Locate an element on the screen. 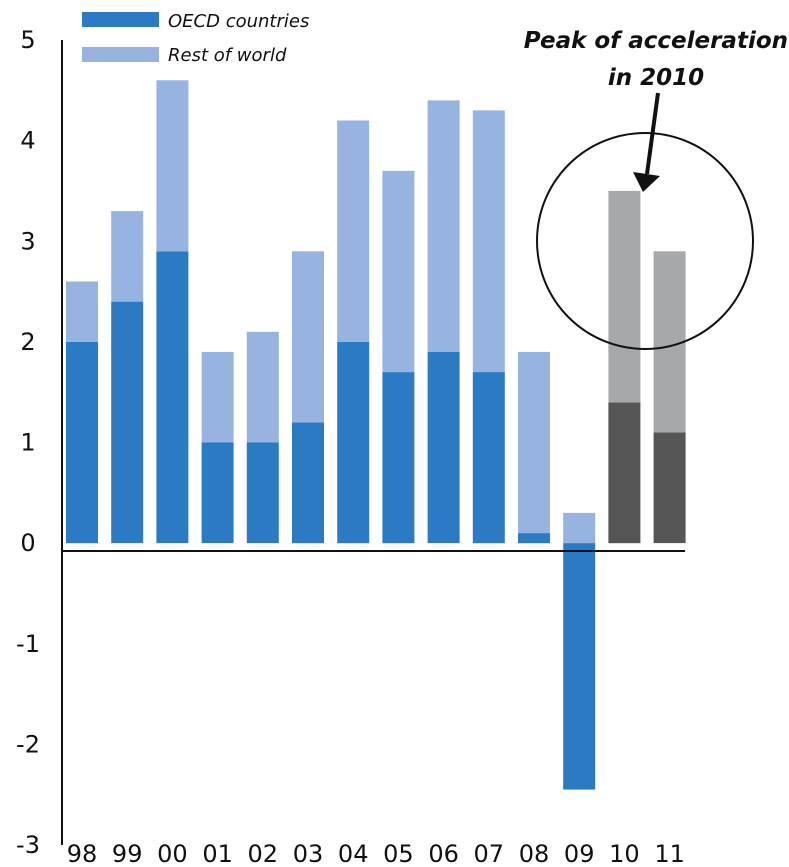 The image size is (789, 867). annotation-group: Peak of acceleration in 2010 is located at coordinates (656, 189).